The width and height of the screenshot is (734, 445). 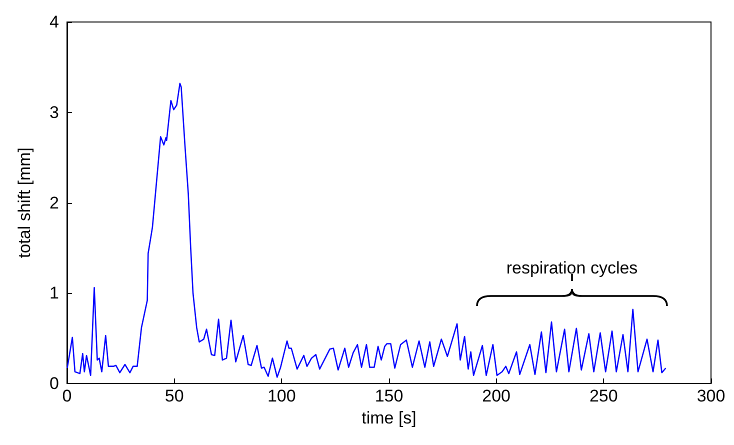 What do you see at coordinates (281, 396) in the screenshot?
I see `x-tick-label: 100` at bounding box center [281, 396].